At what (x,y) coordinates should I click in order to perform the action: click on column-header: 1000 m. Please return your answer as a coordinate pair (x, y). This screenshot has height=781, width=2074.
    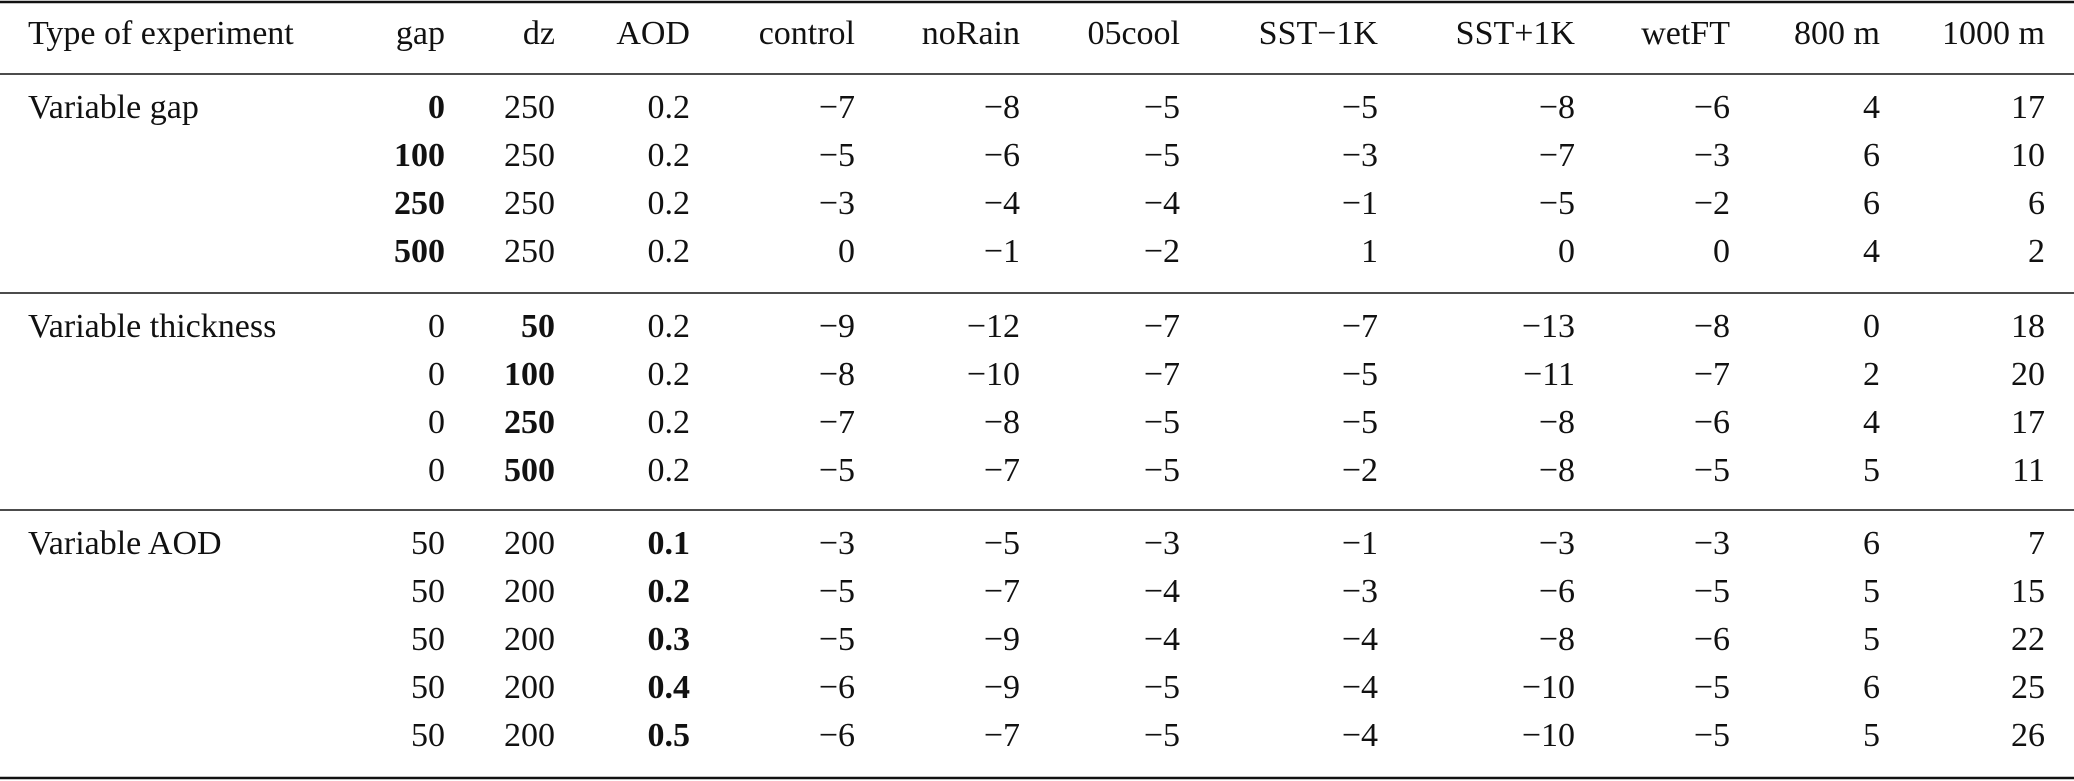
    Looking at the image, I should click on (1993, 33).